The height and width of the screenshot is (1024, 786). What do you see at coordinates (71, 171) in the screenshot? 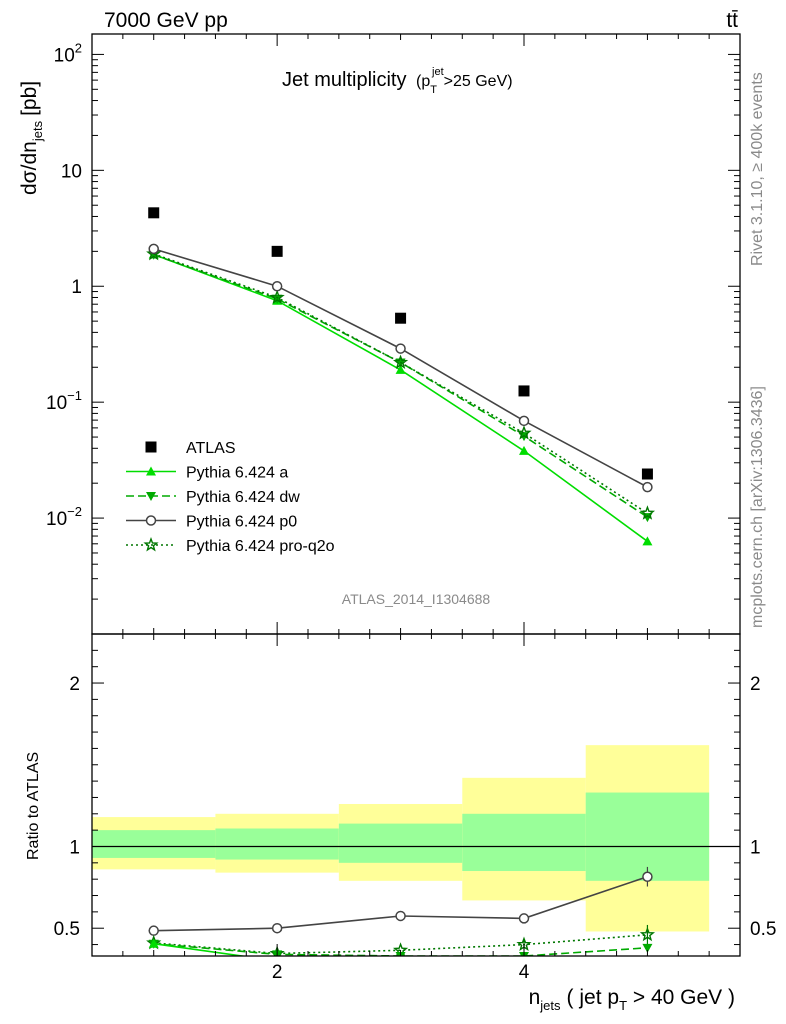
I see `top-y-tick-label: 10` at bounding box center [71, 171].